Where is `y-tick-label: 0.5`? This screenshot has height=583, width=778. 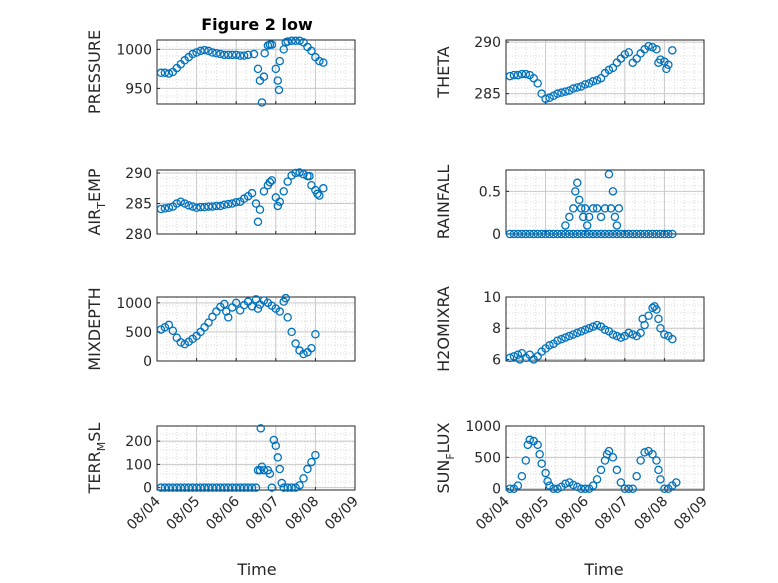 y-tick-label: 0.5 is located at coordinates (490, 192).